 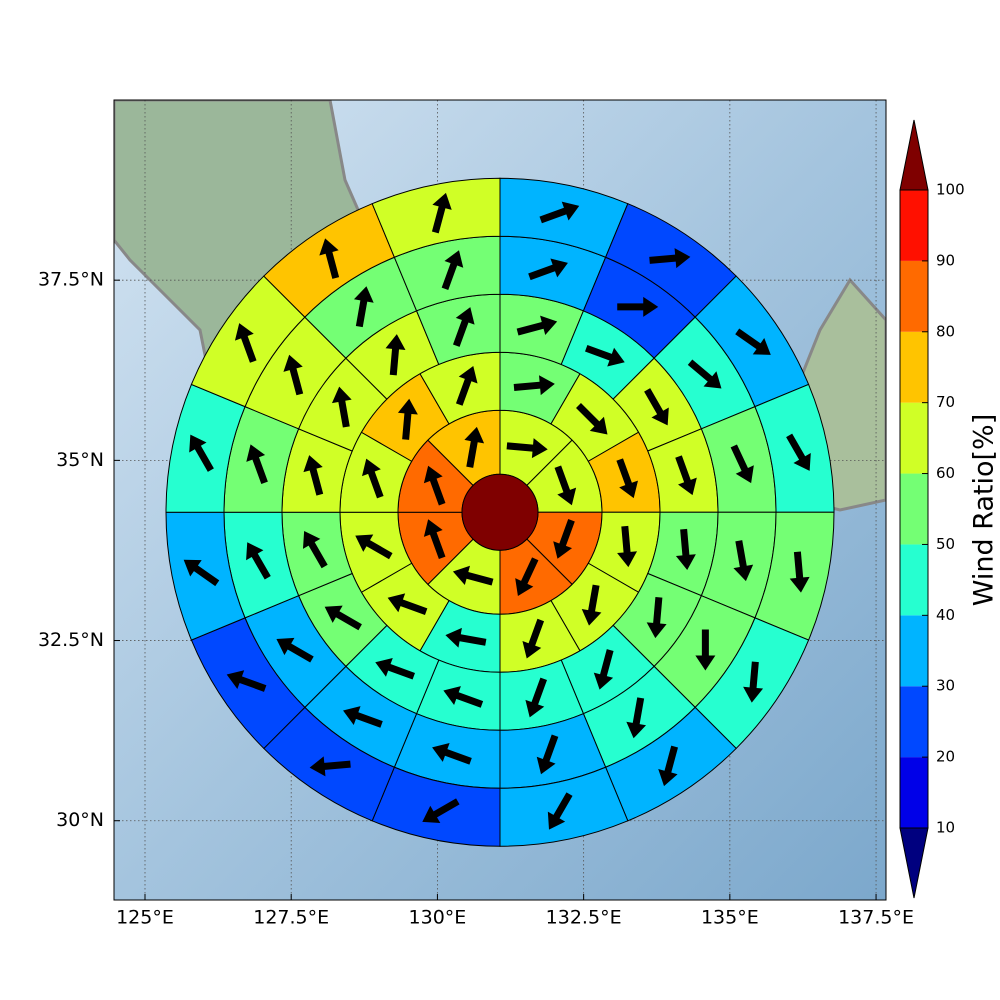 I want to click on colorbar-tick-label: 60, so click(x=945, y=473).